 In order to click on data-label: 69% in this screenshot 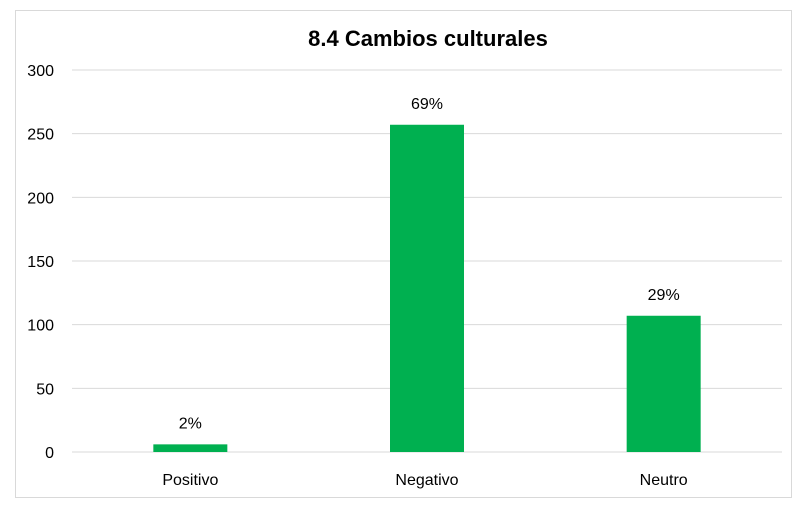, I will do `click(427, 104)`.